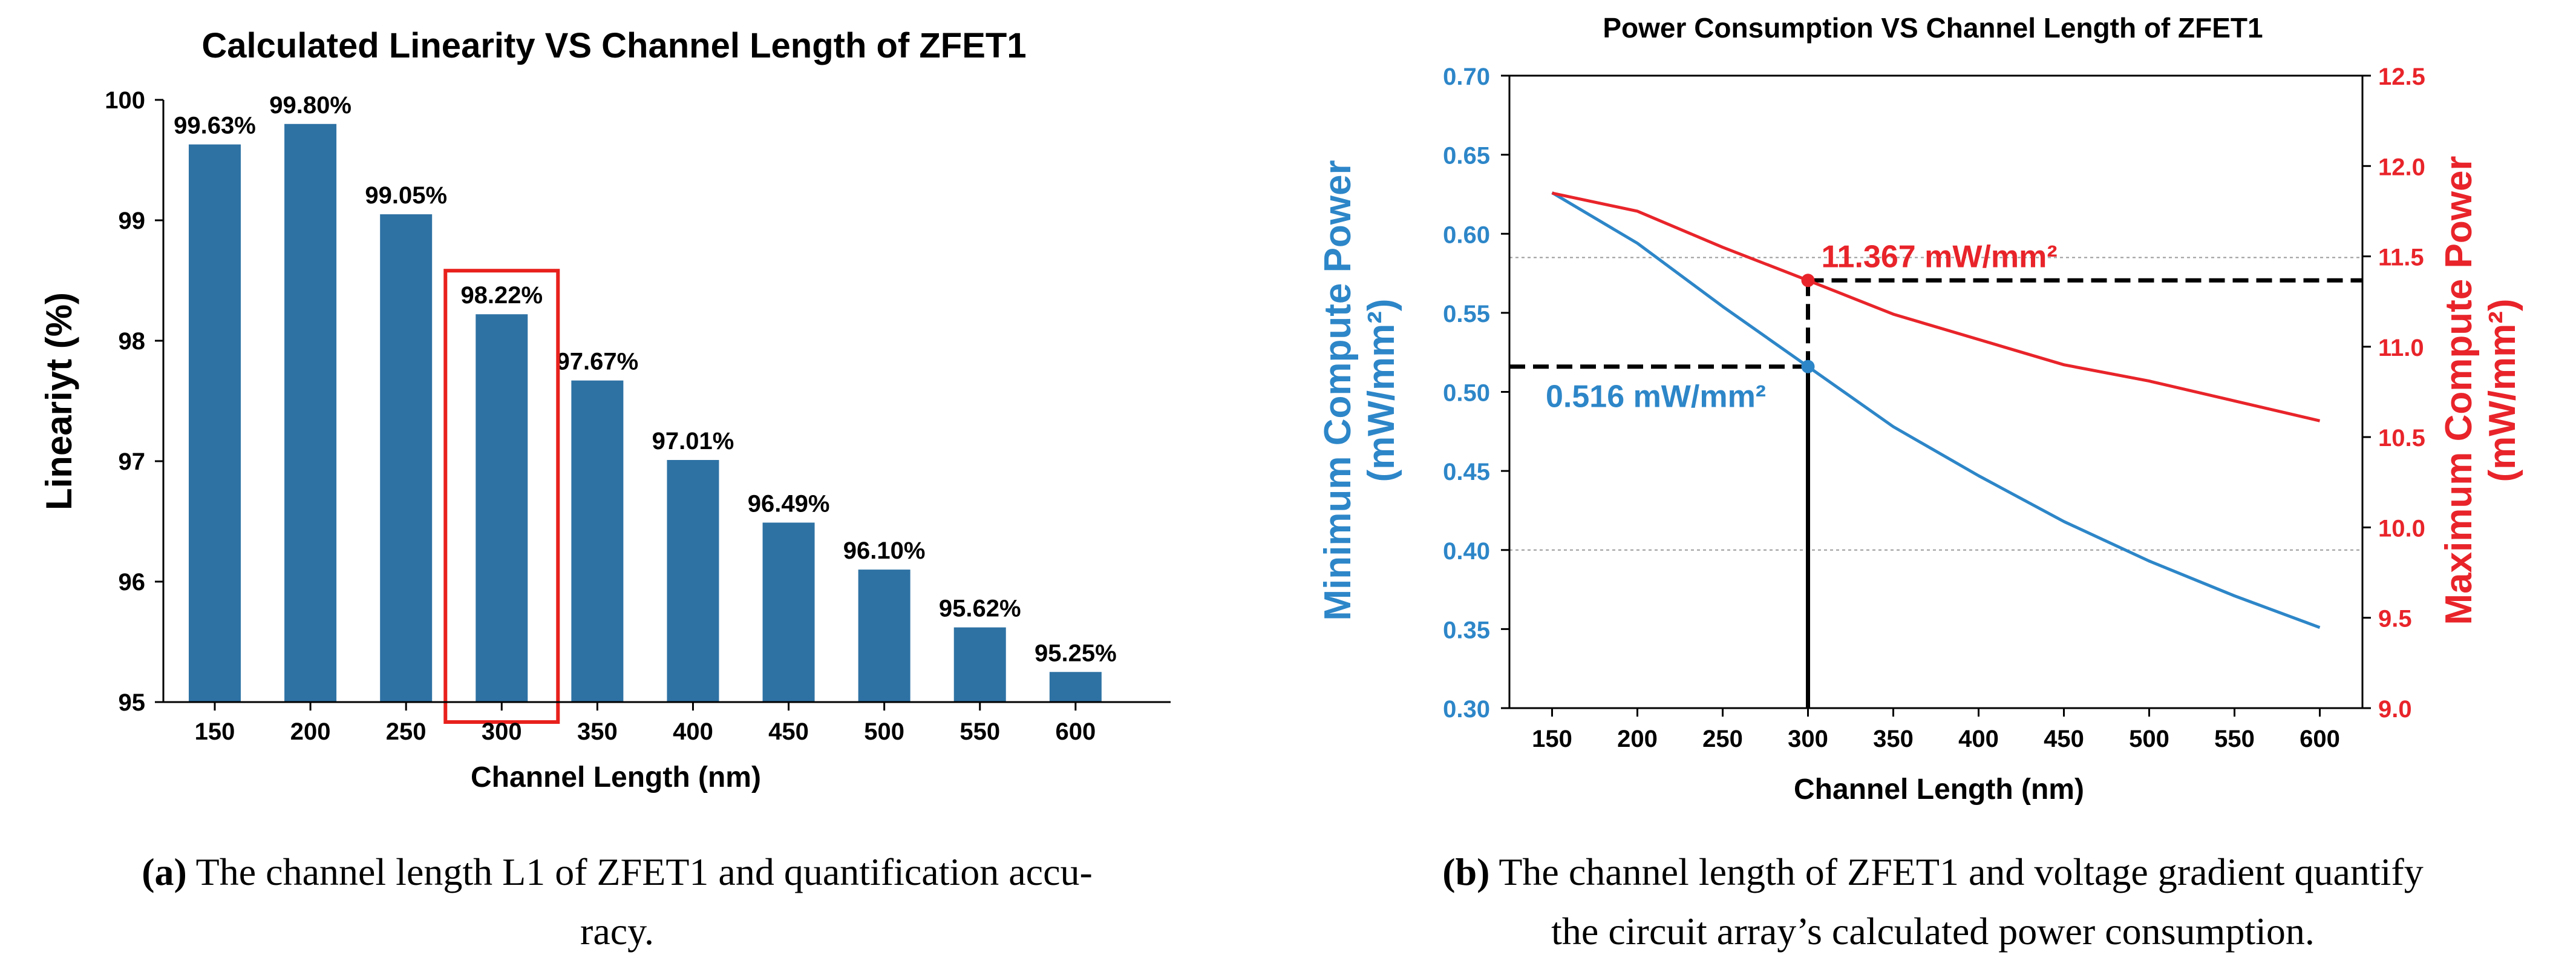  Describe the element at coordinates (125, 100) in the screenshot. I see `y-tick-label-100: 100` at that location.